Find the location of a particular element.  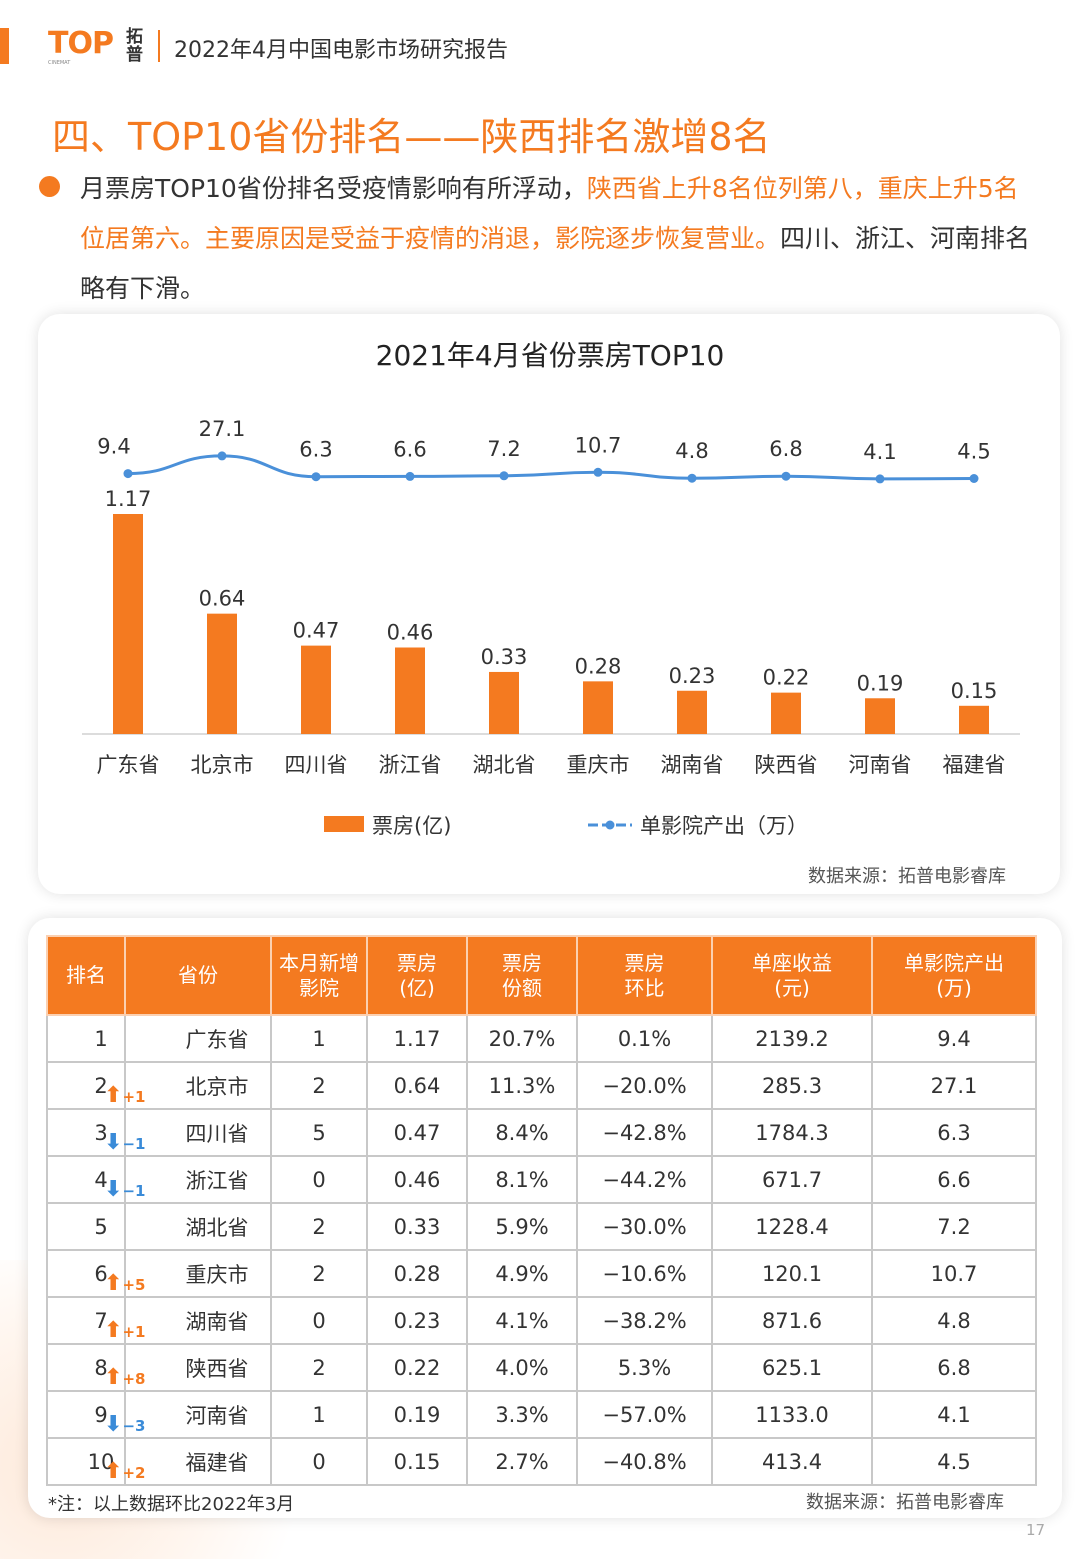

bar-label-1: 1.17 is located at coordinates (128, 499).